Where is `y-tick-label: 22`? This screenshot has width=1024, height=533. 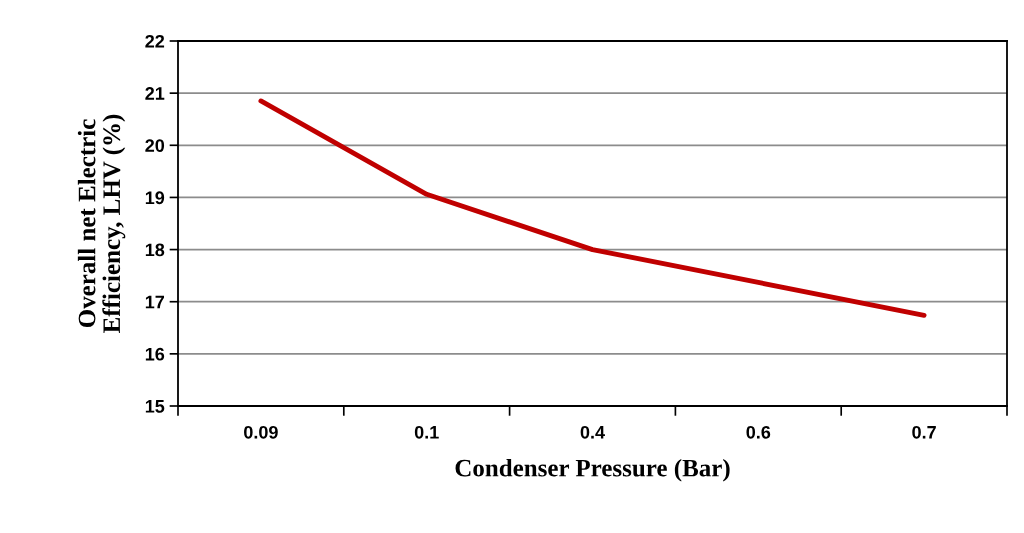 y-tick-label: 22 is located at coordinates (155, 41).